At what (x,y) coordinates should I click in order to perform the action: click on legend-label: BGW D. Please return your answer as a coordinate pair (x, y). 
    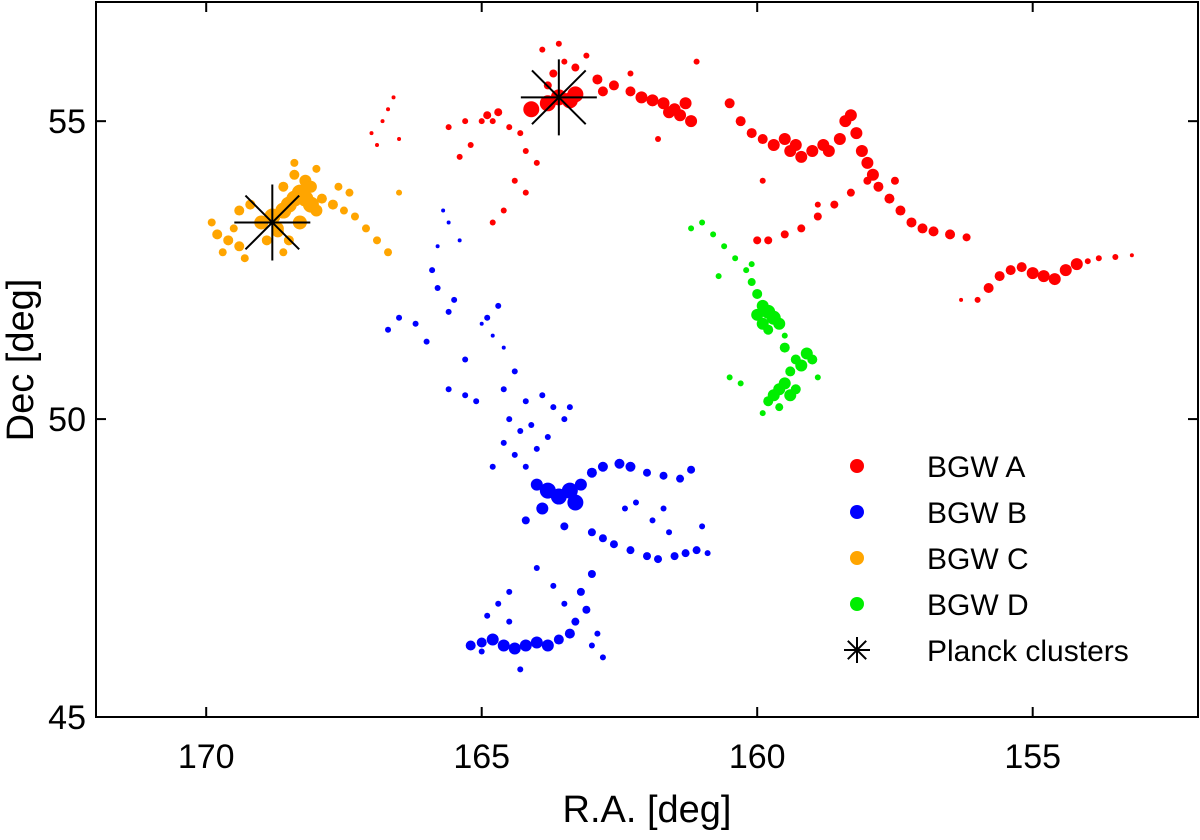
    Looking at the image, I should click on (978, 605).